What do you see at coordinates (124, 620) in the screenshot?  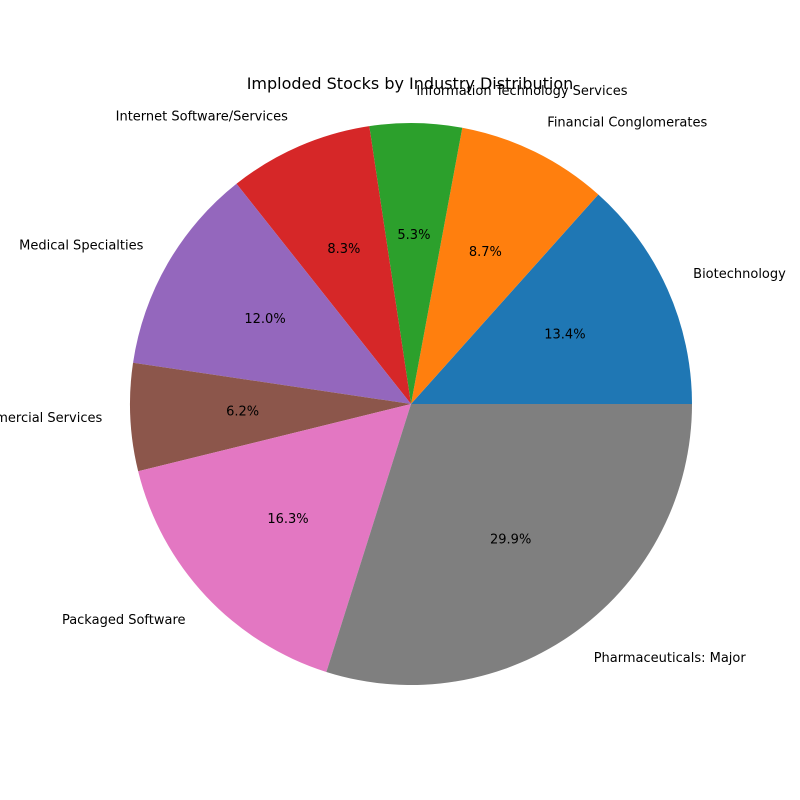 I see `slice-label-packaged-software: Packaged Software` at bounding box center [124, 620].